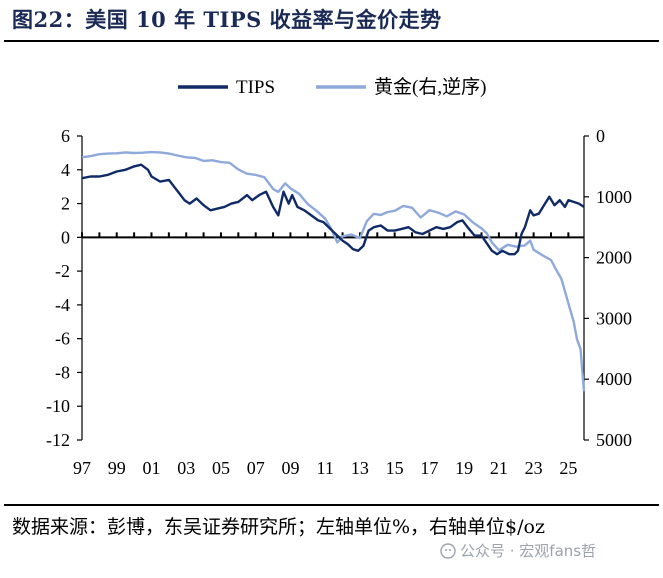  I want to click on legend-gold-label: 黄金(右,逆序), so click(430, 87).